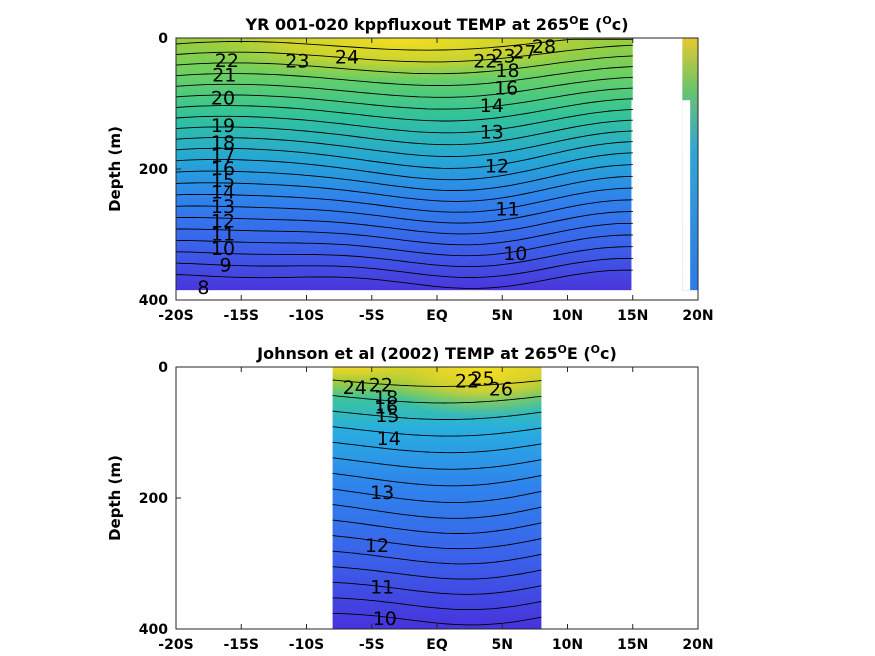 The image size is (875, 656). What do you see at coordinates (636, 195) in the screenshot?
I see `missing-data-gap` at bounding box center [636, 195].